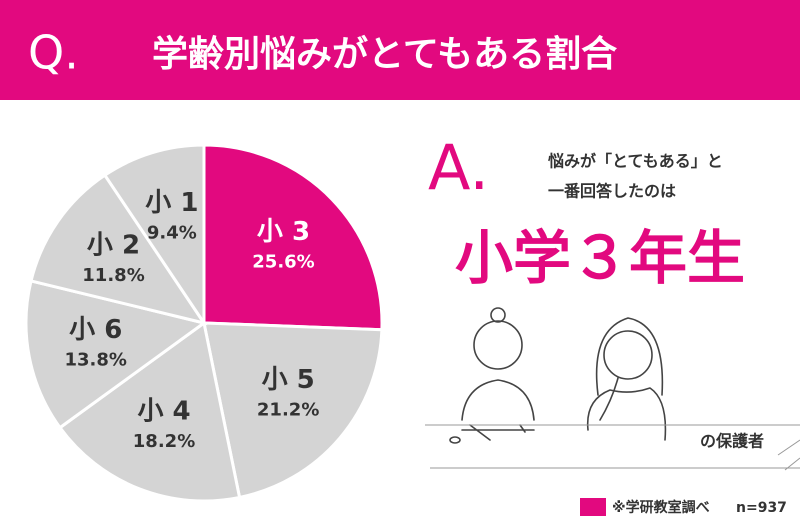  I want to click on answer: 小学３年生, so click(600, 258).